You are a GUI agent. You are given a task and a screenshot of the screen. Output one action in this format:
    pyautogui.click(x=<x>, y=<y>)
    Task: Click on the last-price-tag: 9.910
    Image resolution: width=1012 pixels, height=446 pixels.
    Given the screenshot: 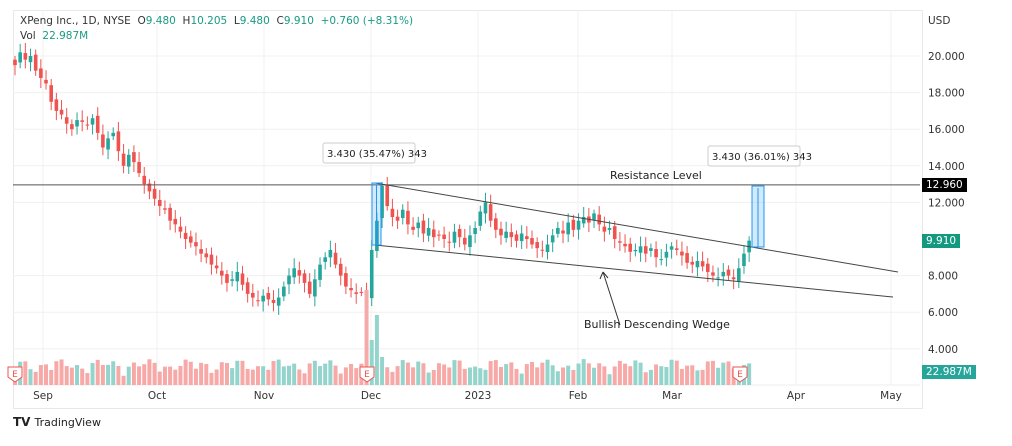 What is the action you would take?
    pyautogui.click(x=941, y=241)
    